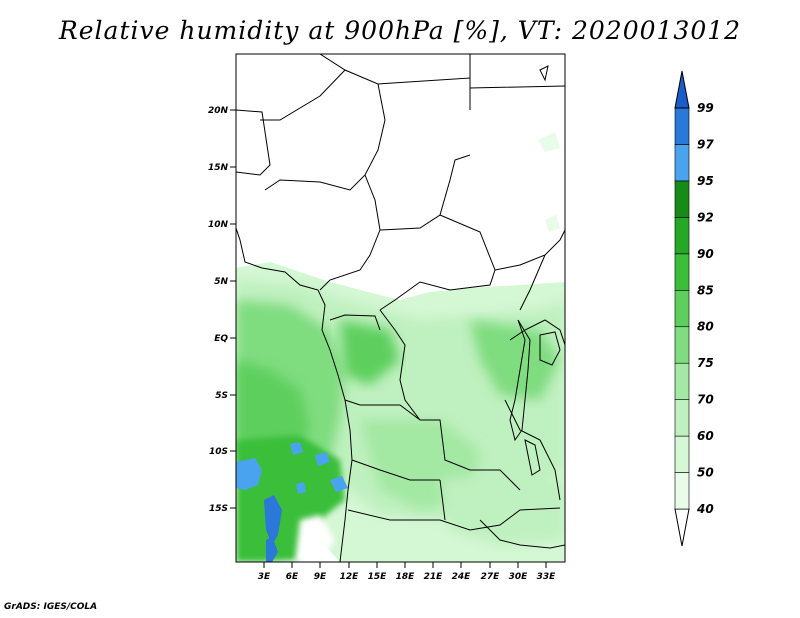 This screenshot has width=800, height=618. I want to click on colorbar-label: 97, so click(705, 144).